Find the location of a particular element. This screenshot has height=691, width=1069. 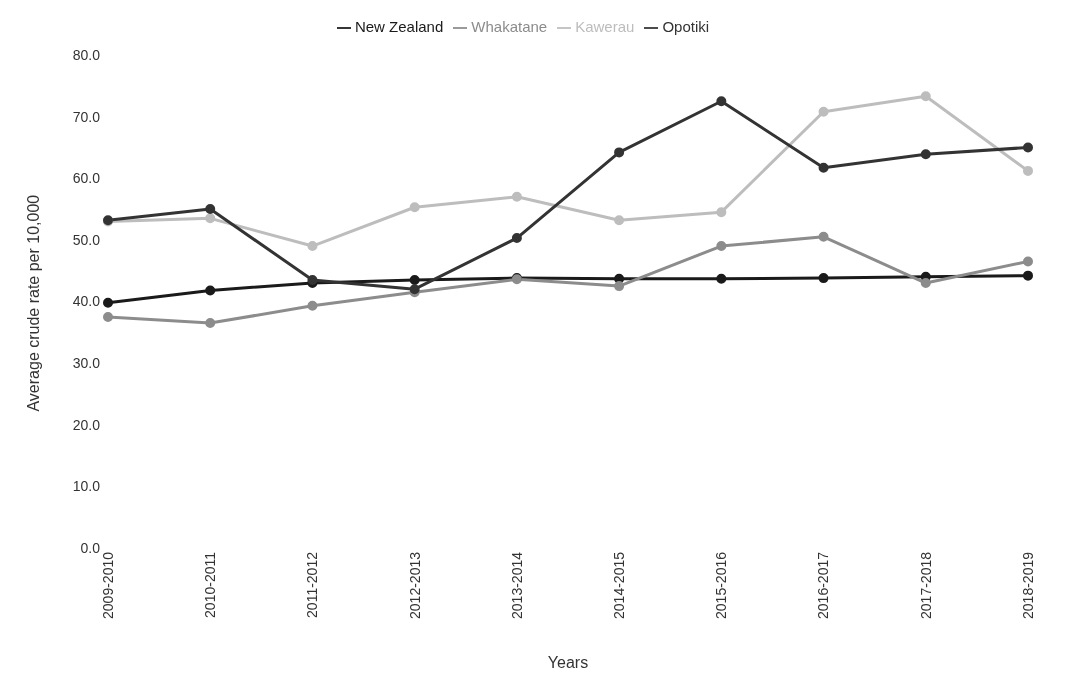

x-tick-label: 2018-2019 is located at coordinates (1027, 585).